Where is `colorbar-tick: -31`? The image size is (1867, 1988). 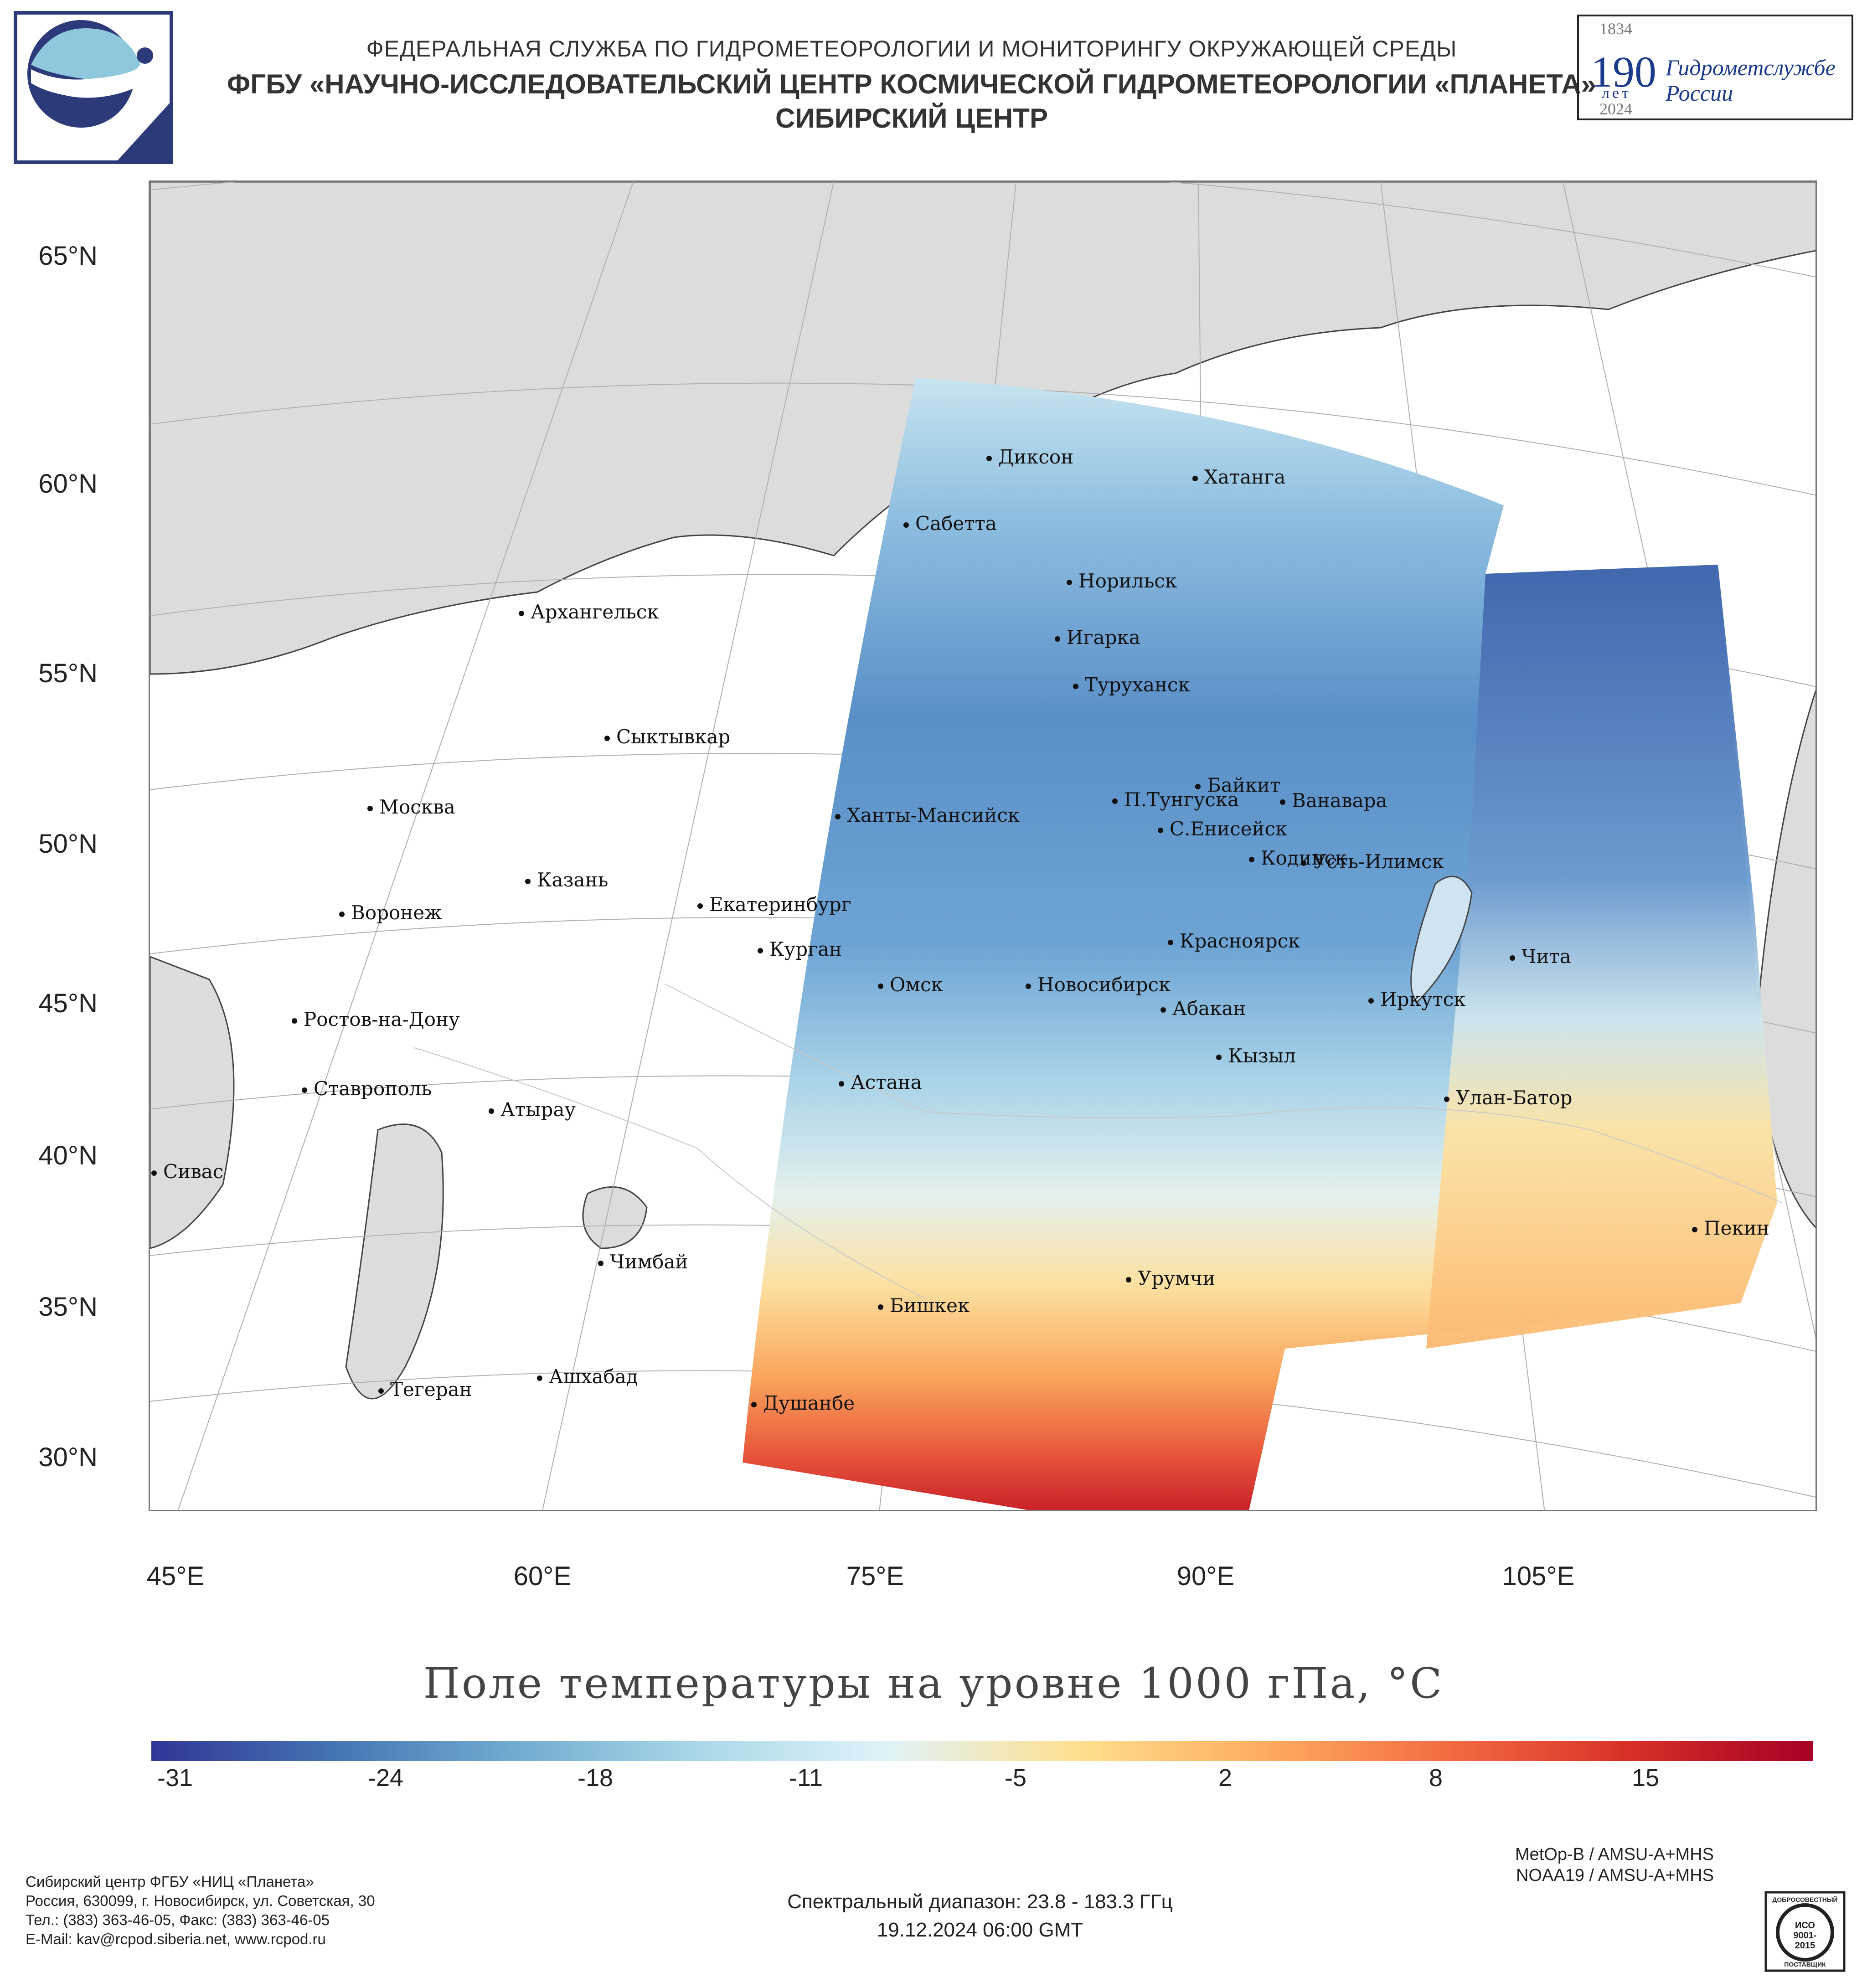 colorbar-tick: -31 is located at coordinates (175, 1778).